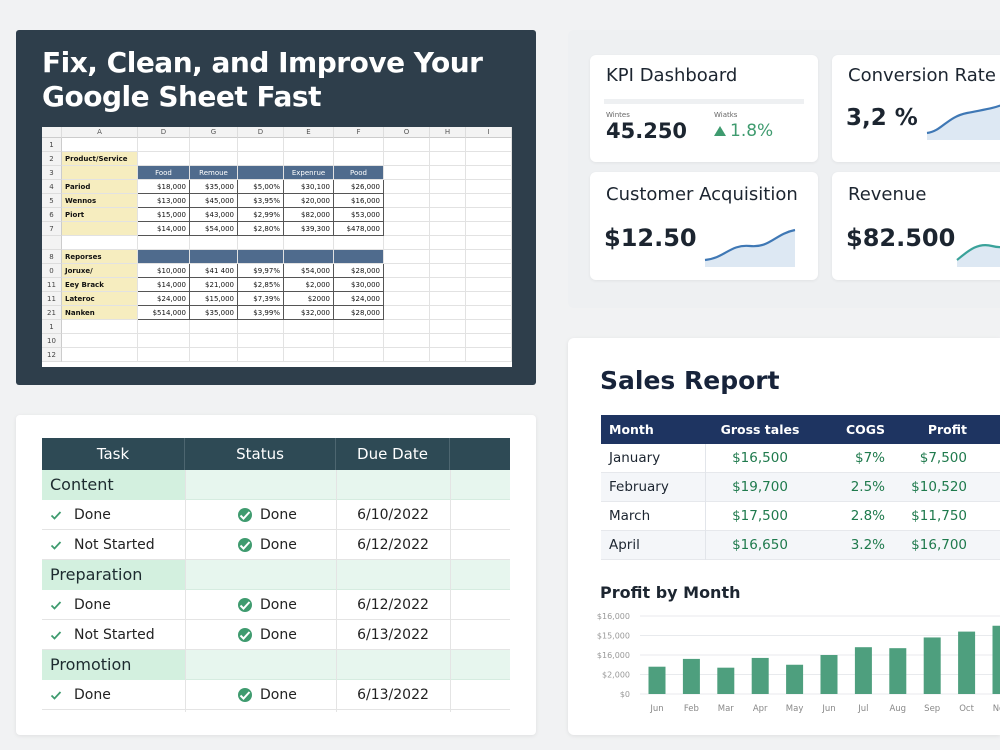  What do you see at coordinates (164, 201) in the screenshot?
I see `sheet-cell: $13,000` at bounding box center [164, 201].